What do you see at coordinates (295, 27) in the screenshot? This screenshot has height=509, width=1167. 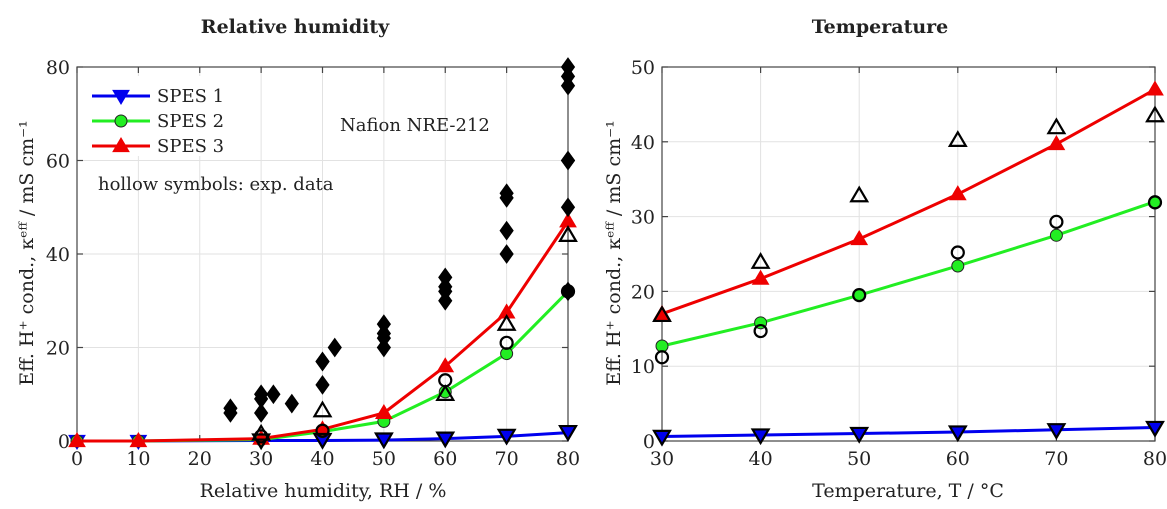 I see `rh-chart-title: Relative humidity` at bounding box center [295, 27].